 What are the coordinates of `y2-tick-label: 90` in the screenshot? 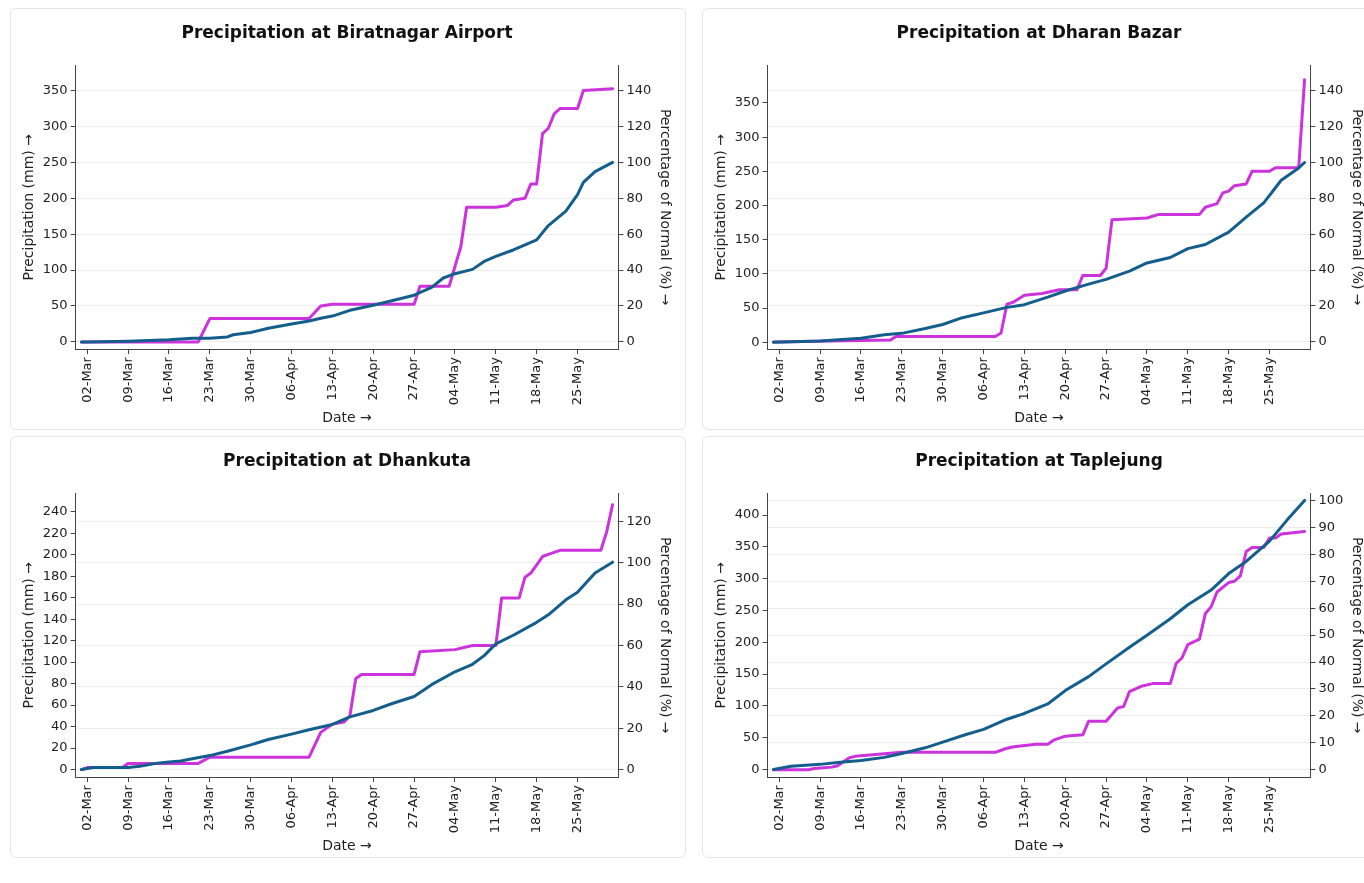 It's located at (1326, 526).